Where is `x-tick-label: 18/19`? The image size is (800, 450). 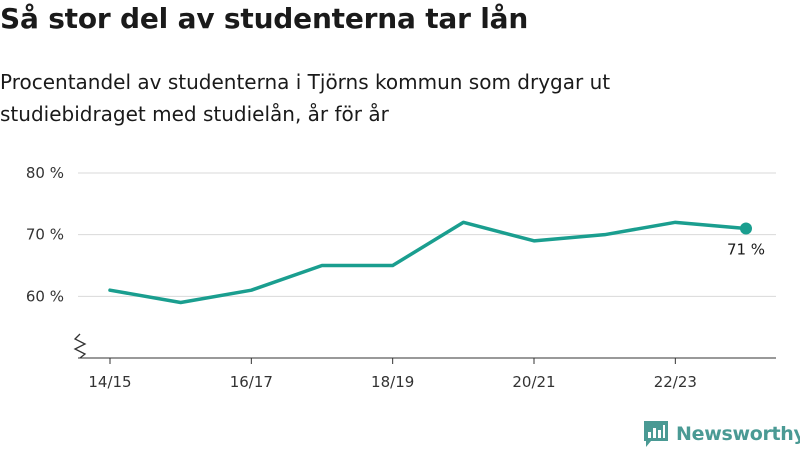
x-tick-label: 18/19 is located at coordinates (392, 382).